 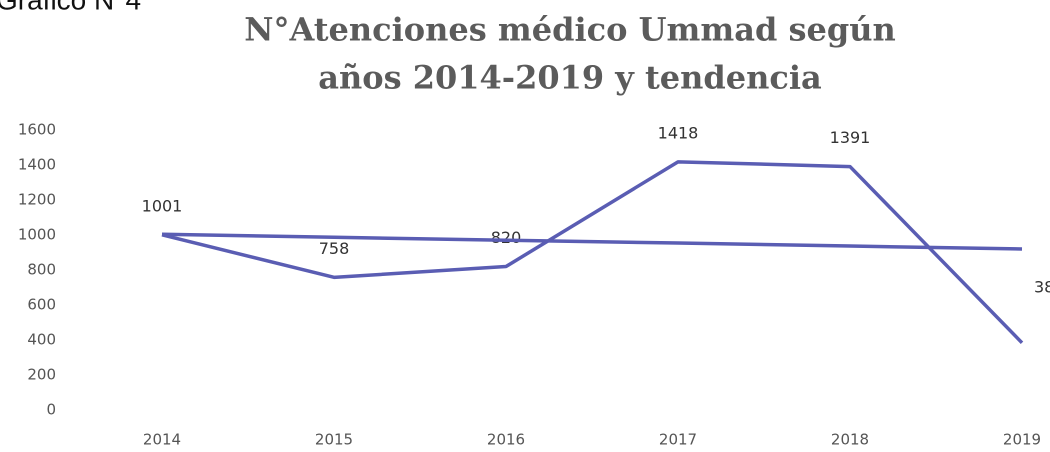 I want to click on y-tick-label: 0, so click(x=51, y=410).